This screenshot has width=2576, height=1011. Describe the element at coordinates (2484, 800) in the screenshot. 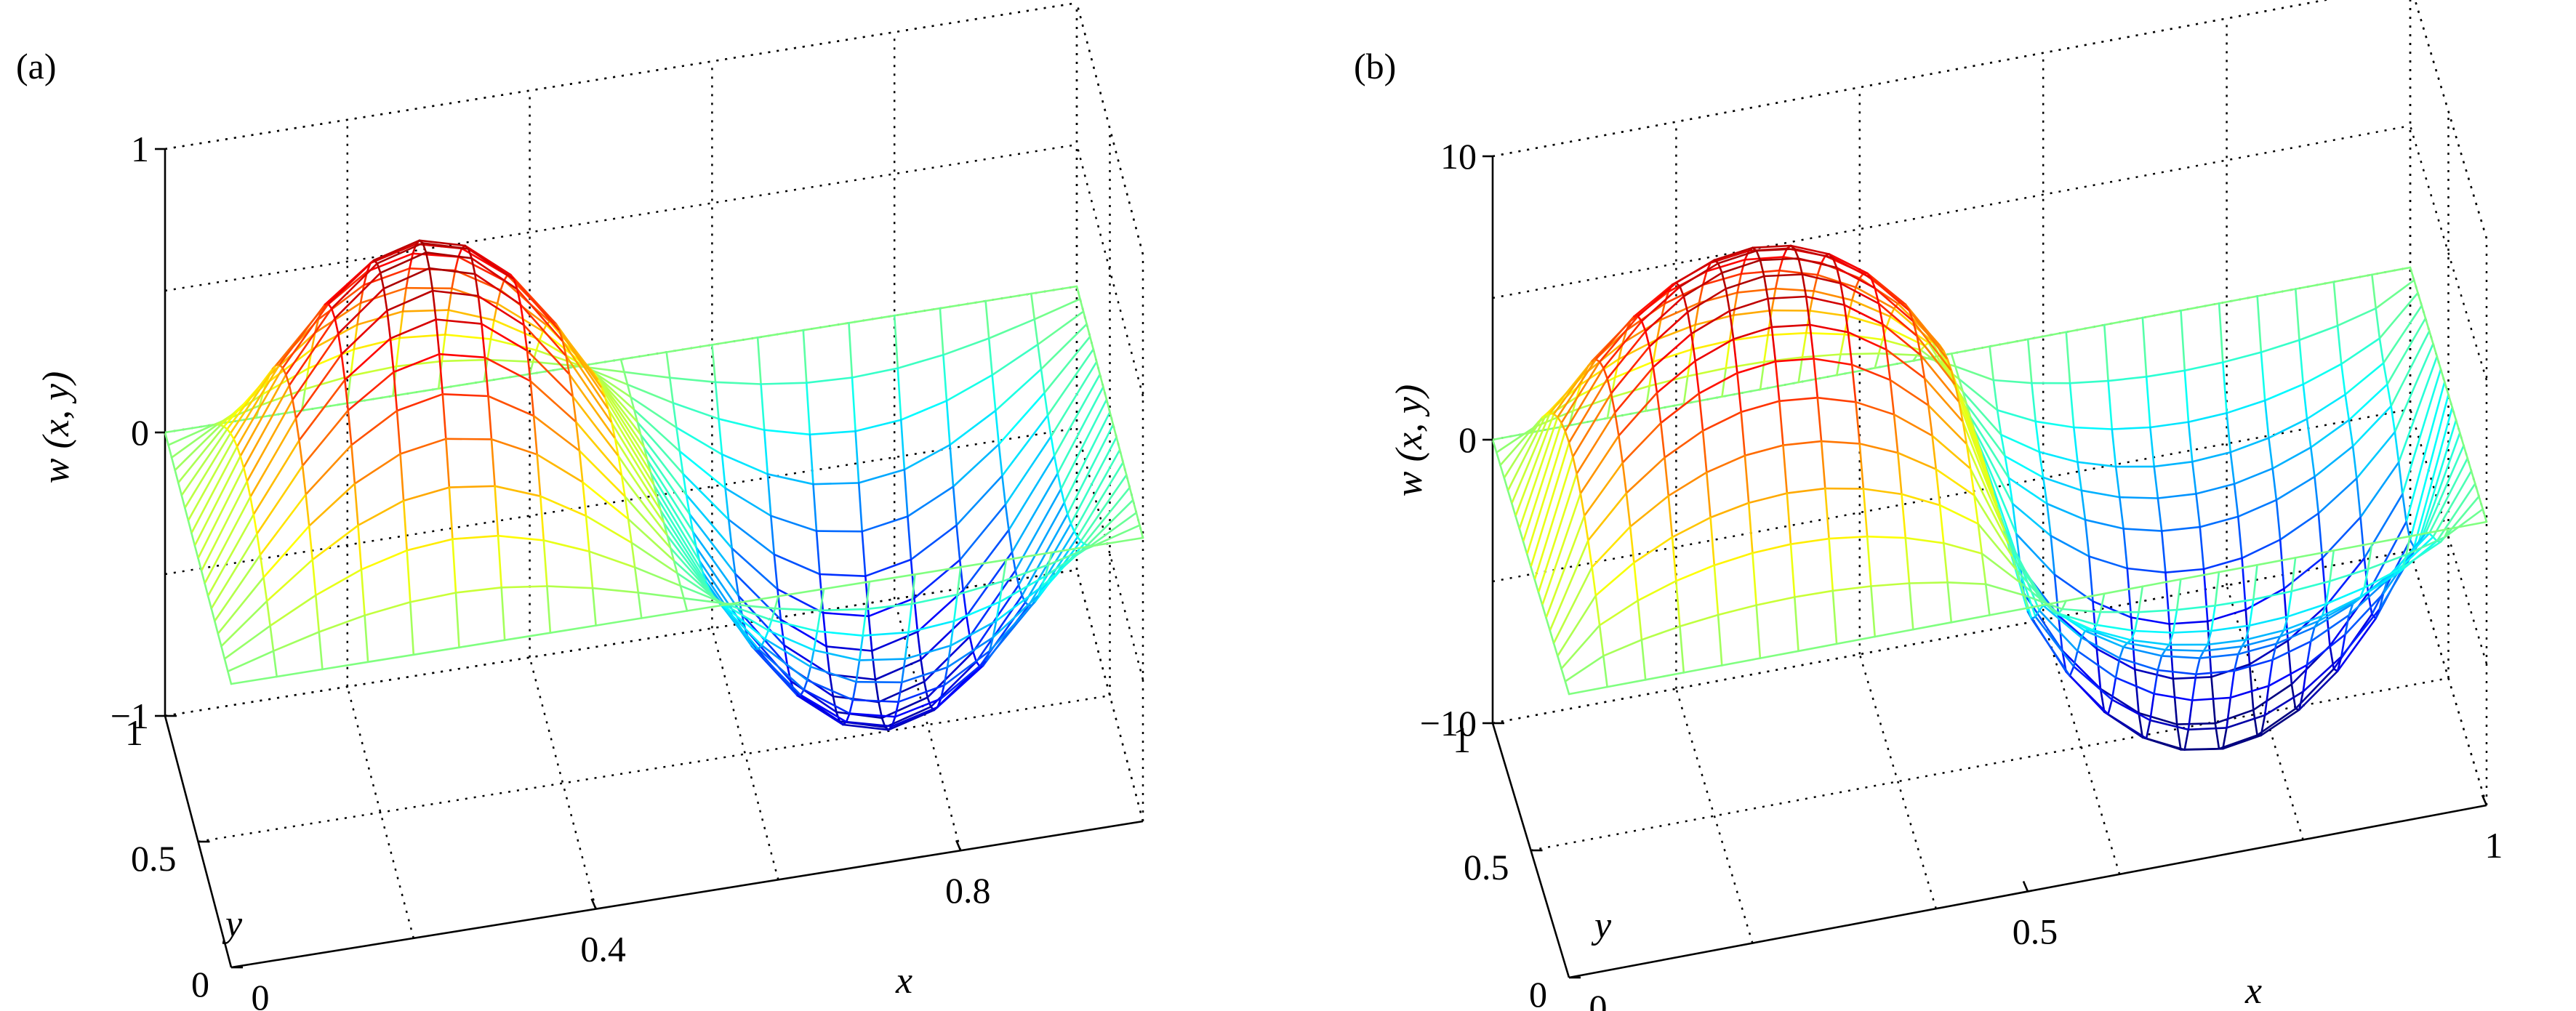

I see `x-tick-mark` at that location.